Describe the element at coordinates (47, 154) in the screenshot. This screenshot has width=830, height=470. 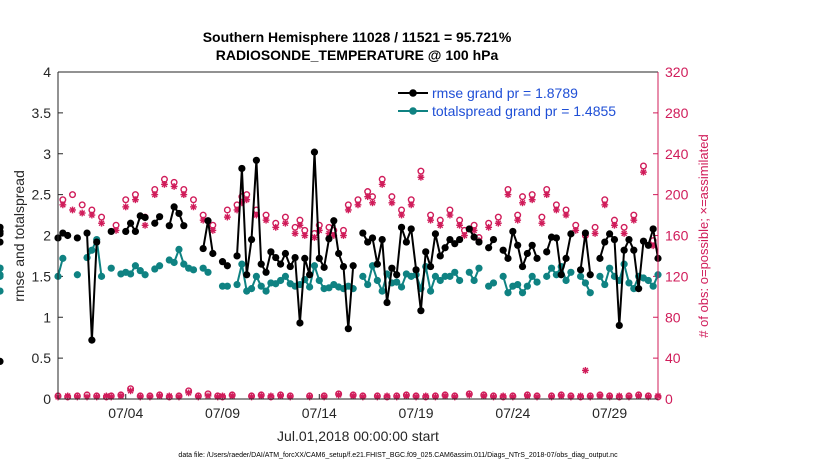
I see `y-tick-label: 3` at that location.